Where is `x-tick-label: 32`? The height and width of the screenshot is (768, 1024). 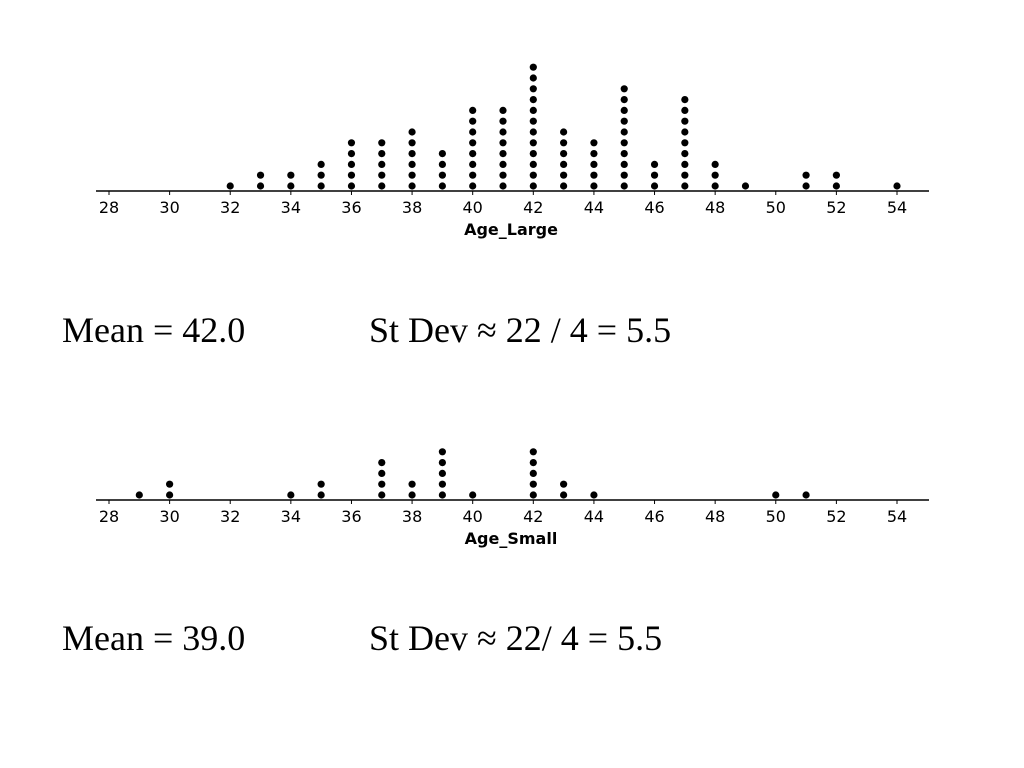
x-tick-label: 32 is located at coordinates (230, 207).